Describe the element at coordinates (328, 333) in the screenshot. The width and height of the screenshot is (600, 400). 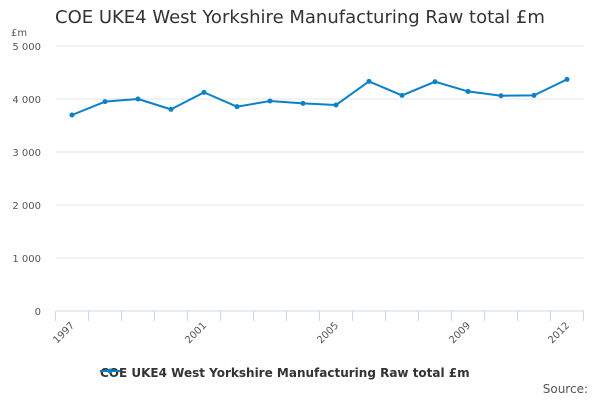
I see `x-tick-label: 2005` at that location.